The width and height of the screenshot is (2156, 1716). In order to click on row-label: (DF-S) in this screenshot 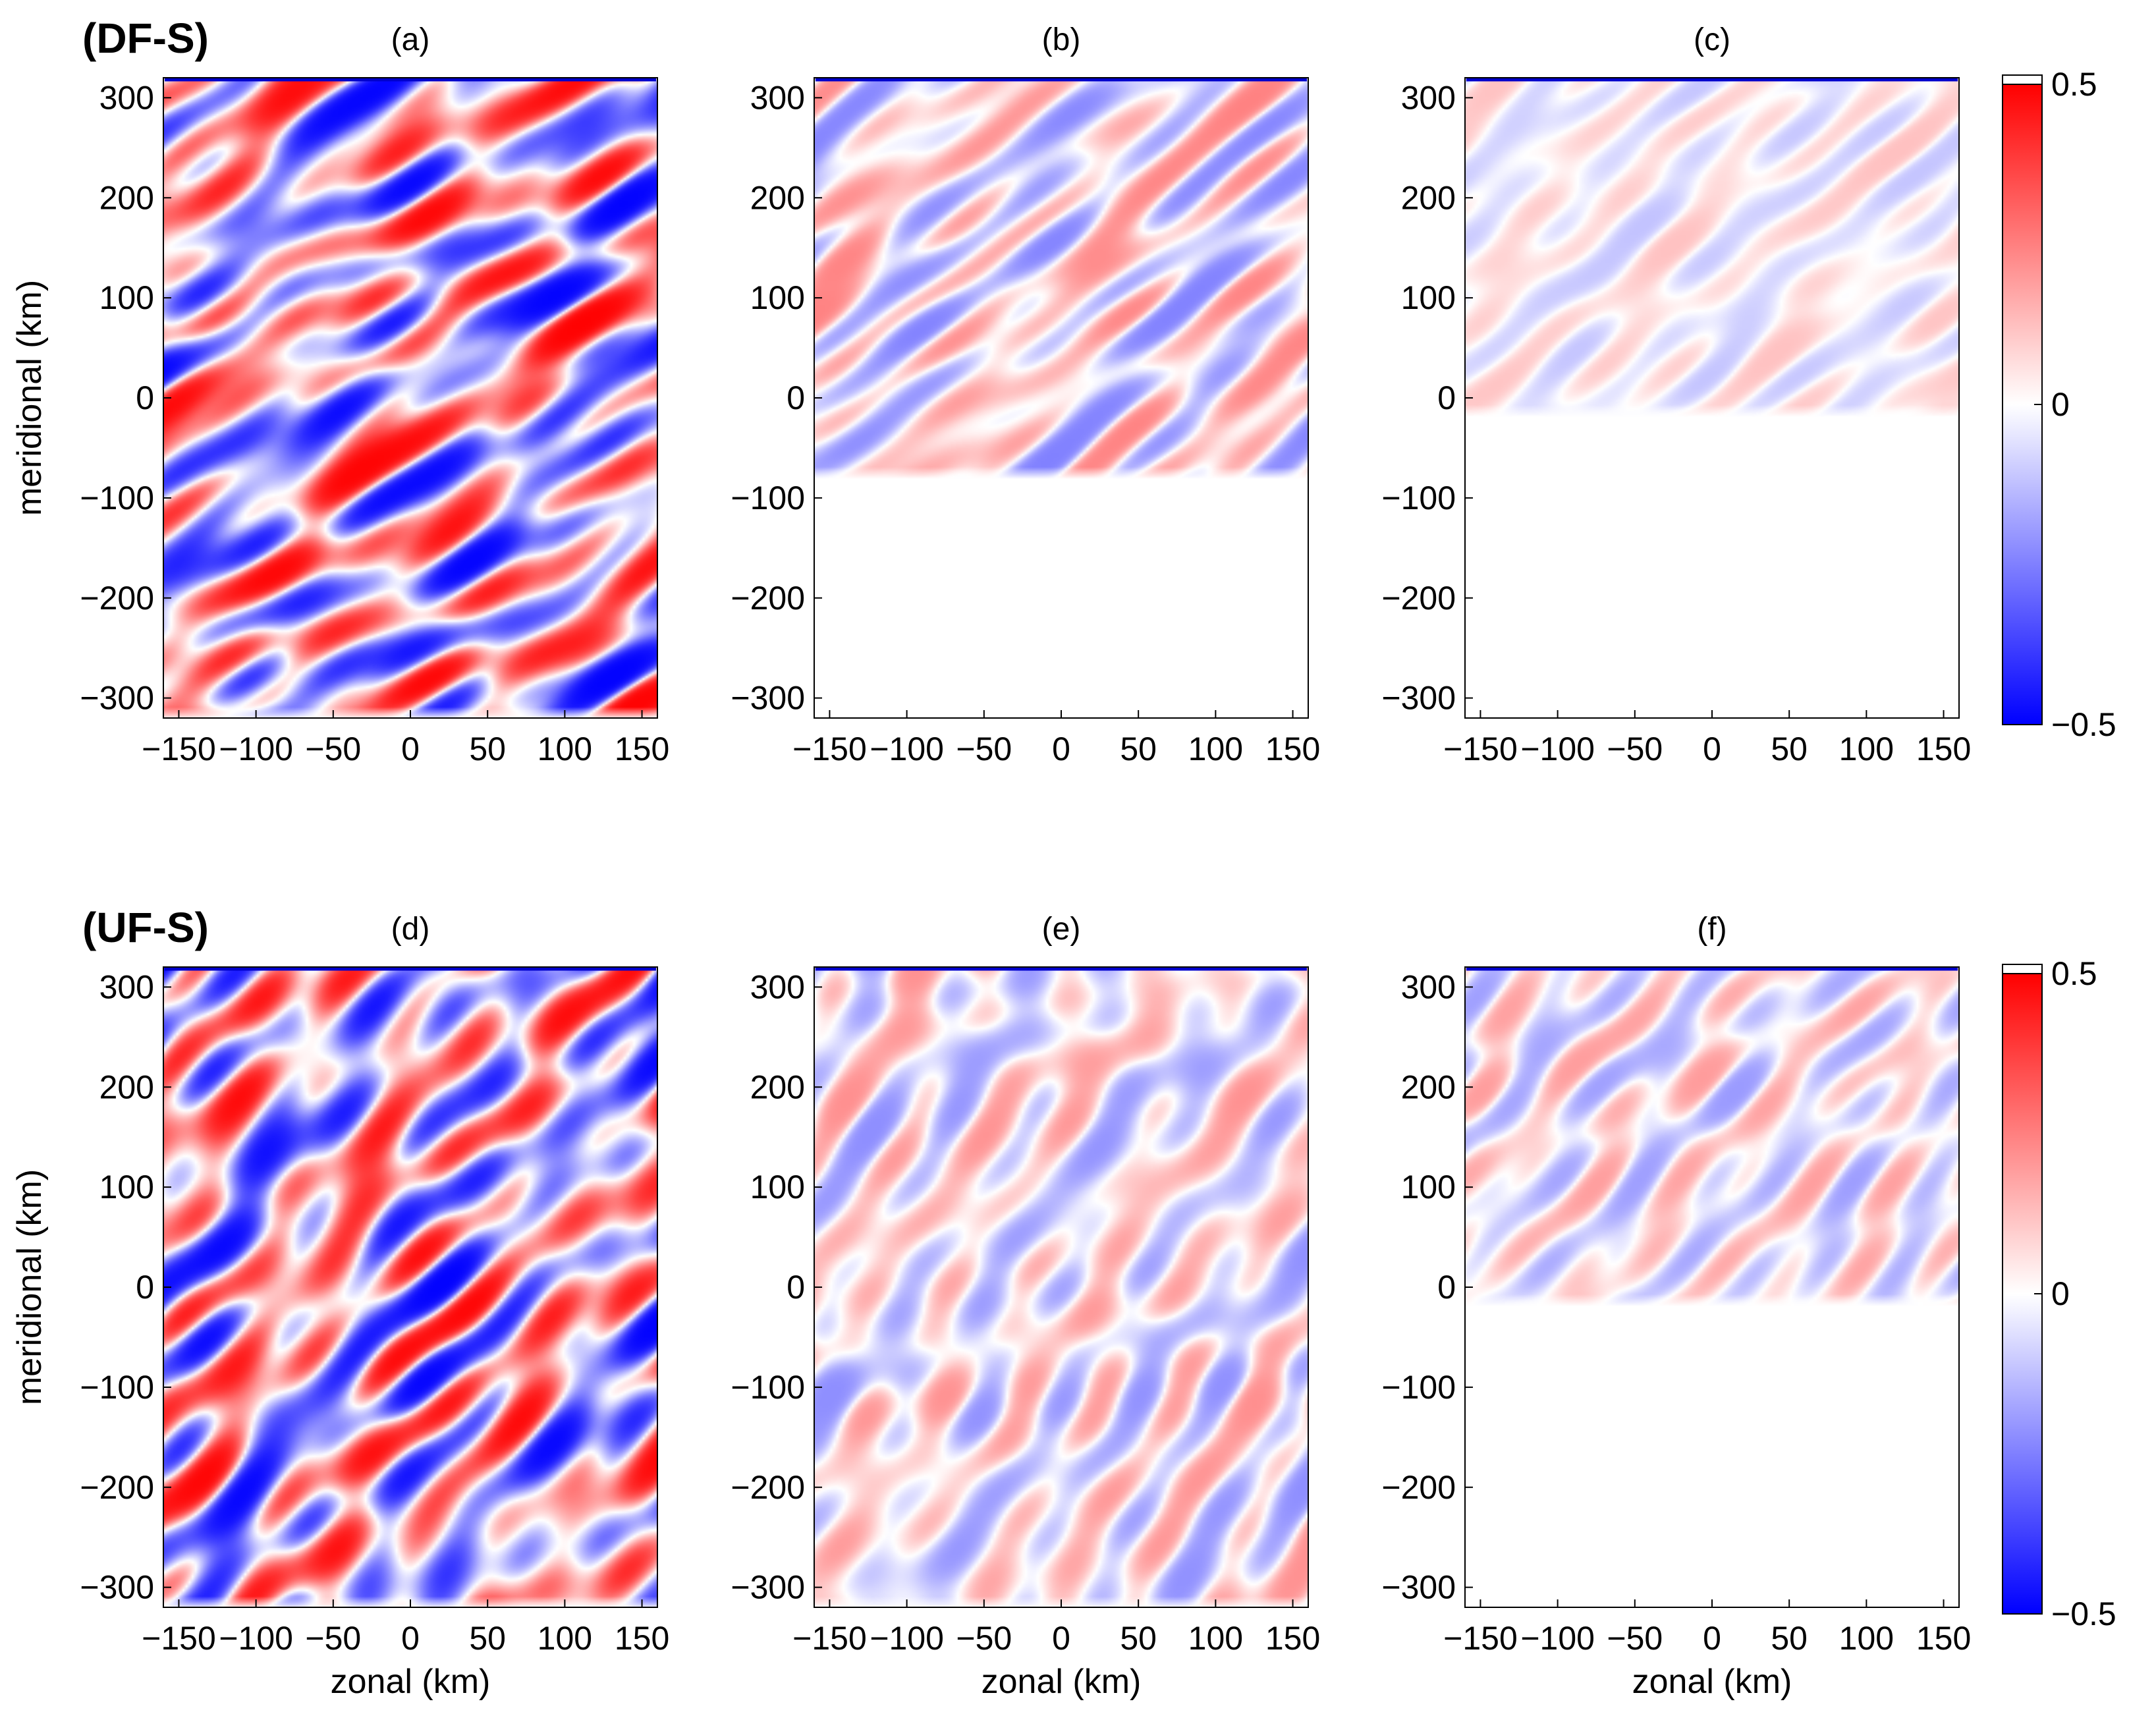, I will do `click(145, 38)`.